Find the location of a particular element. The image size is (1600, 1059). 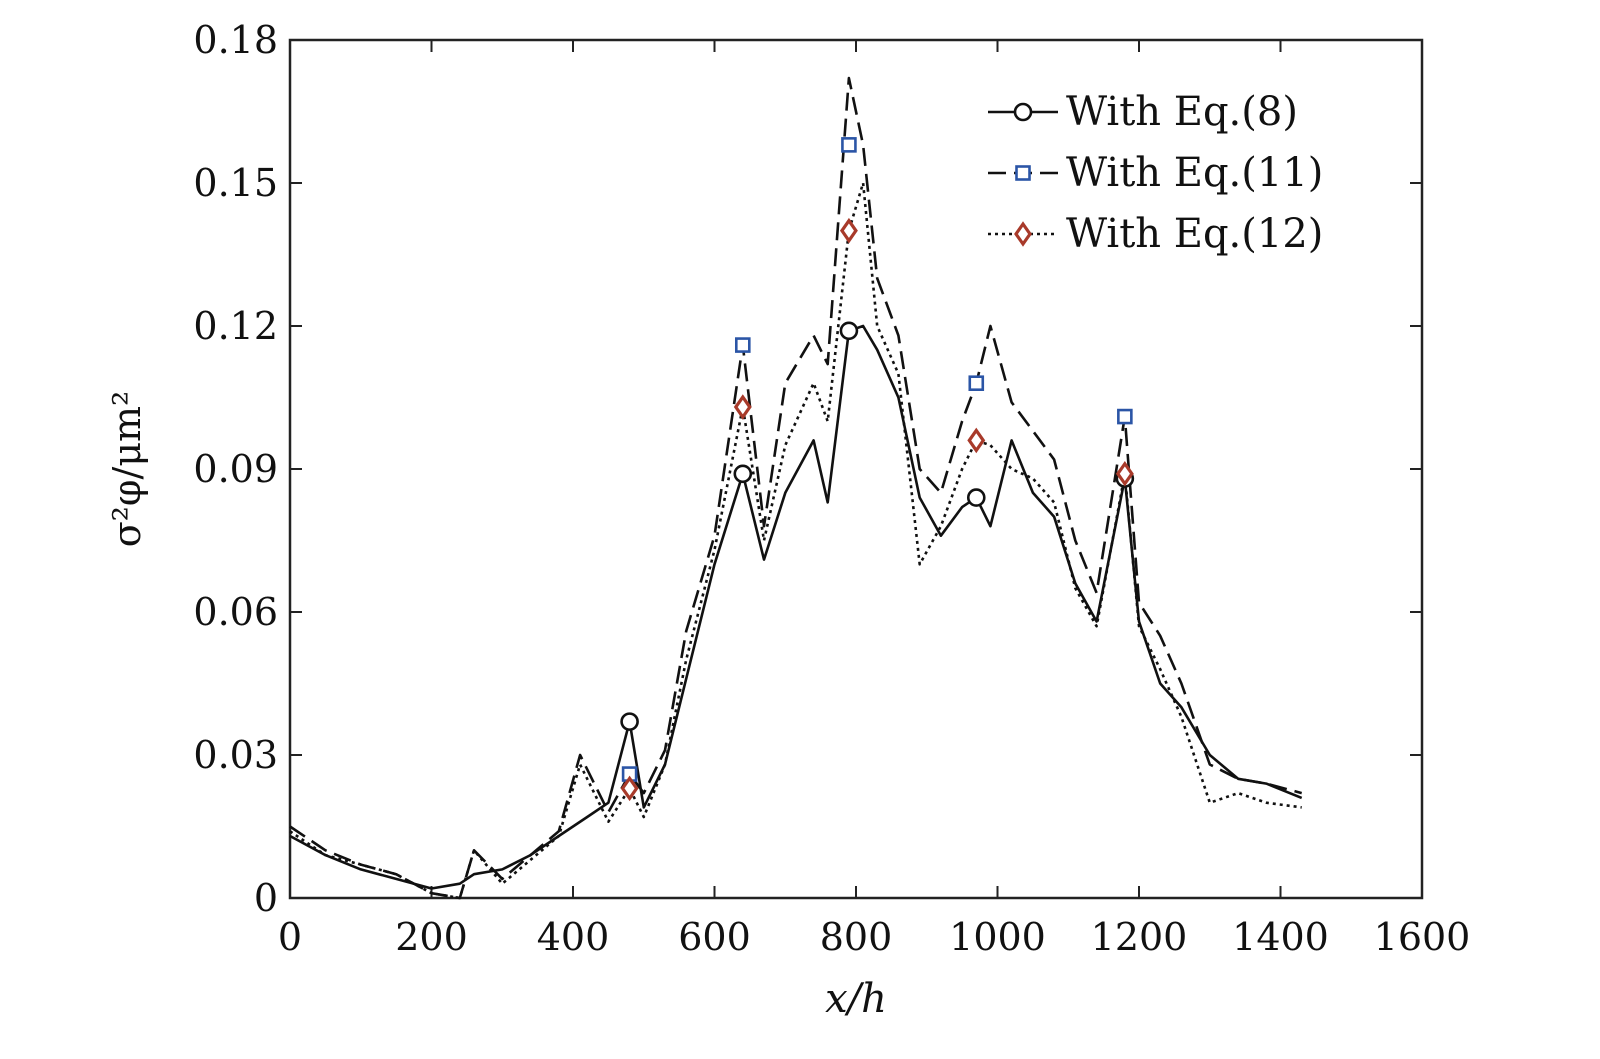

y-tick-label: 0.03 is located at coordinates (235, 755).